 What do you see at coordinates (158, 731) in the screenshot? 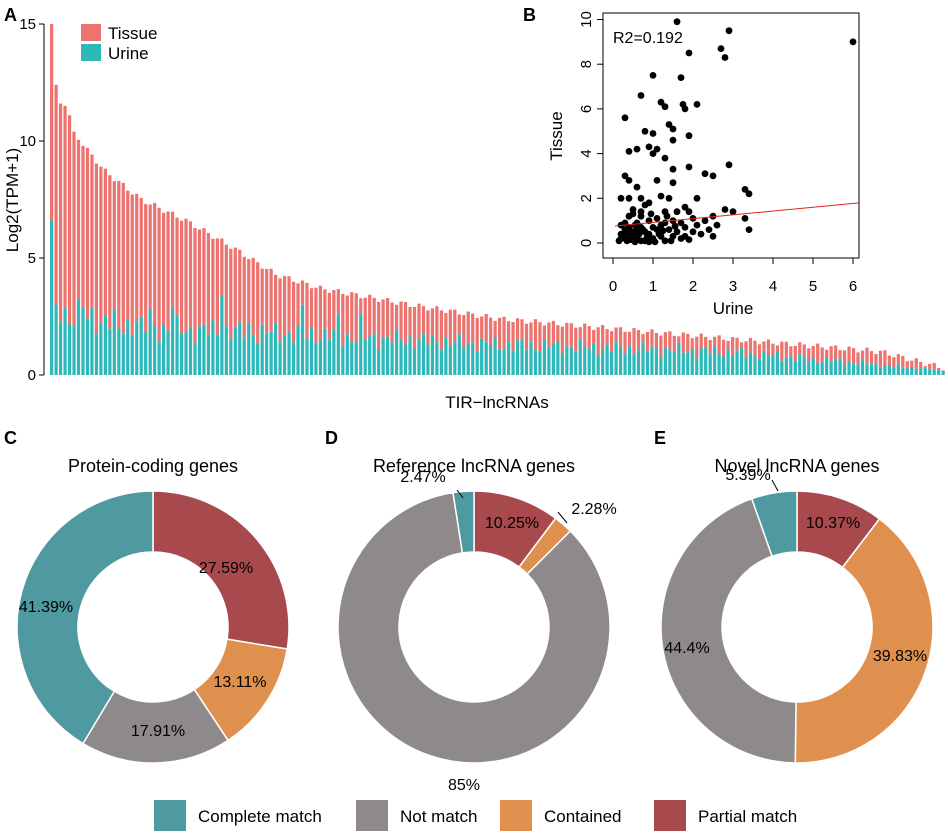
I see `label-c-notmatch: 17.91%` at bounding box center [158, 731].